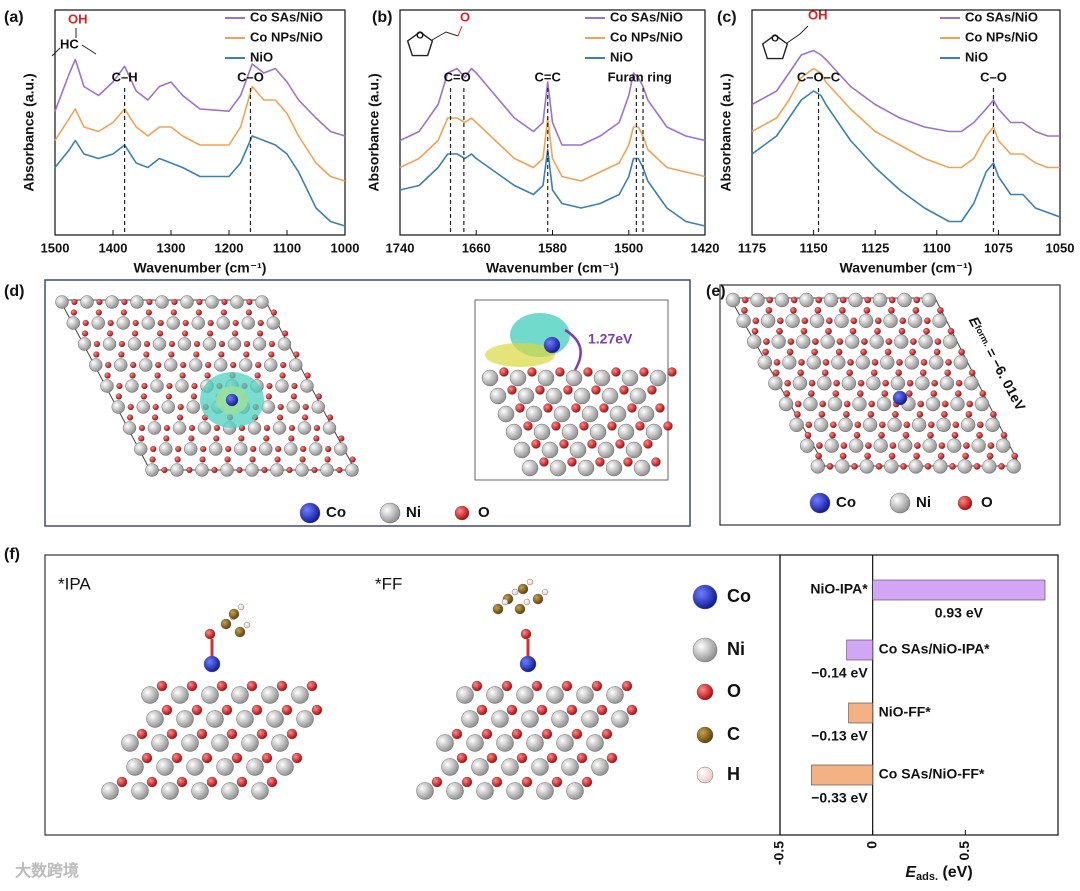 Image resolution: width=1080 pixels, height=891 pixels. I want to click on molecule-atom: O, so click(420, 36).